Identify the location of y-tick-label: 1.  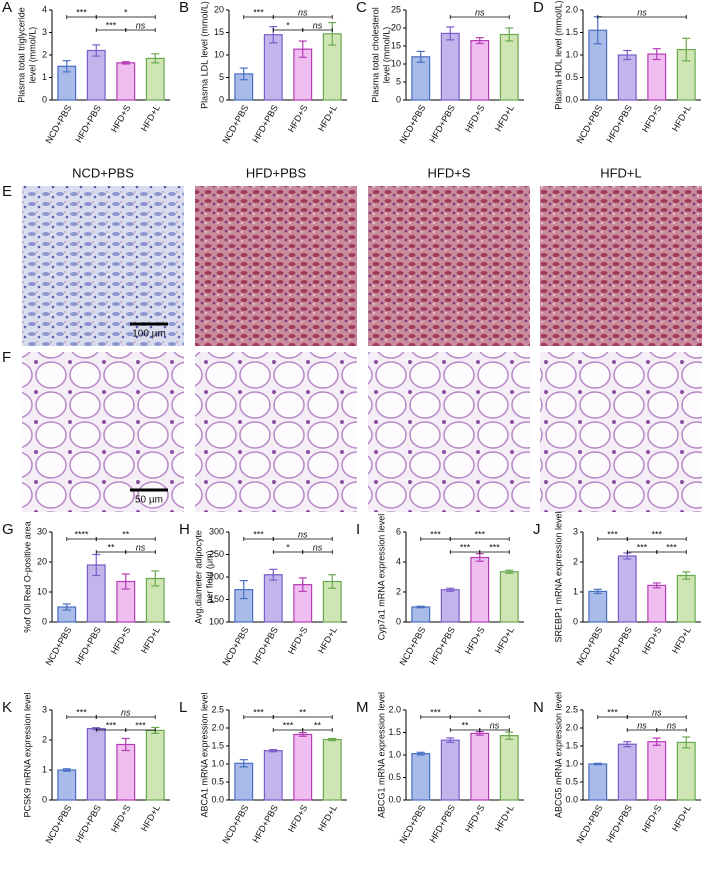
(44, 769).